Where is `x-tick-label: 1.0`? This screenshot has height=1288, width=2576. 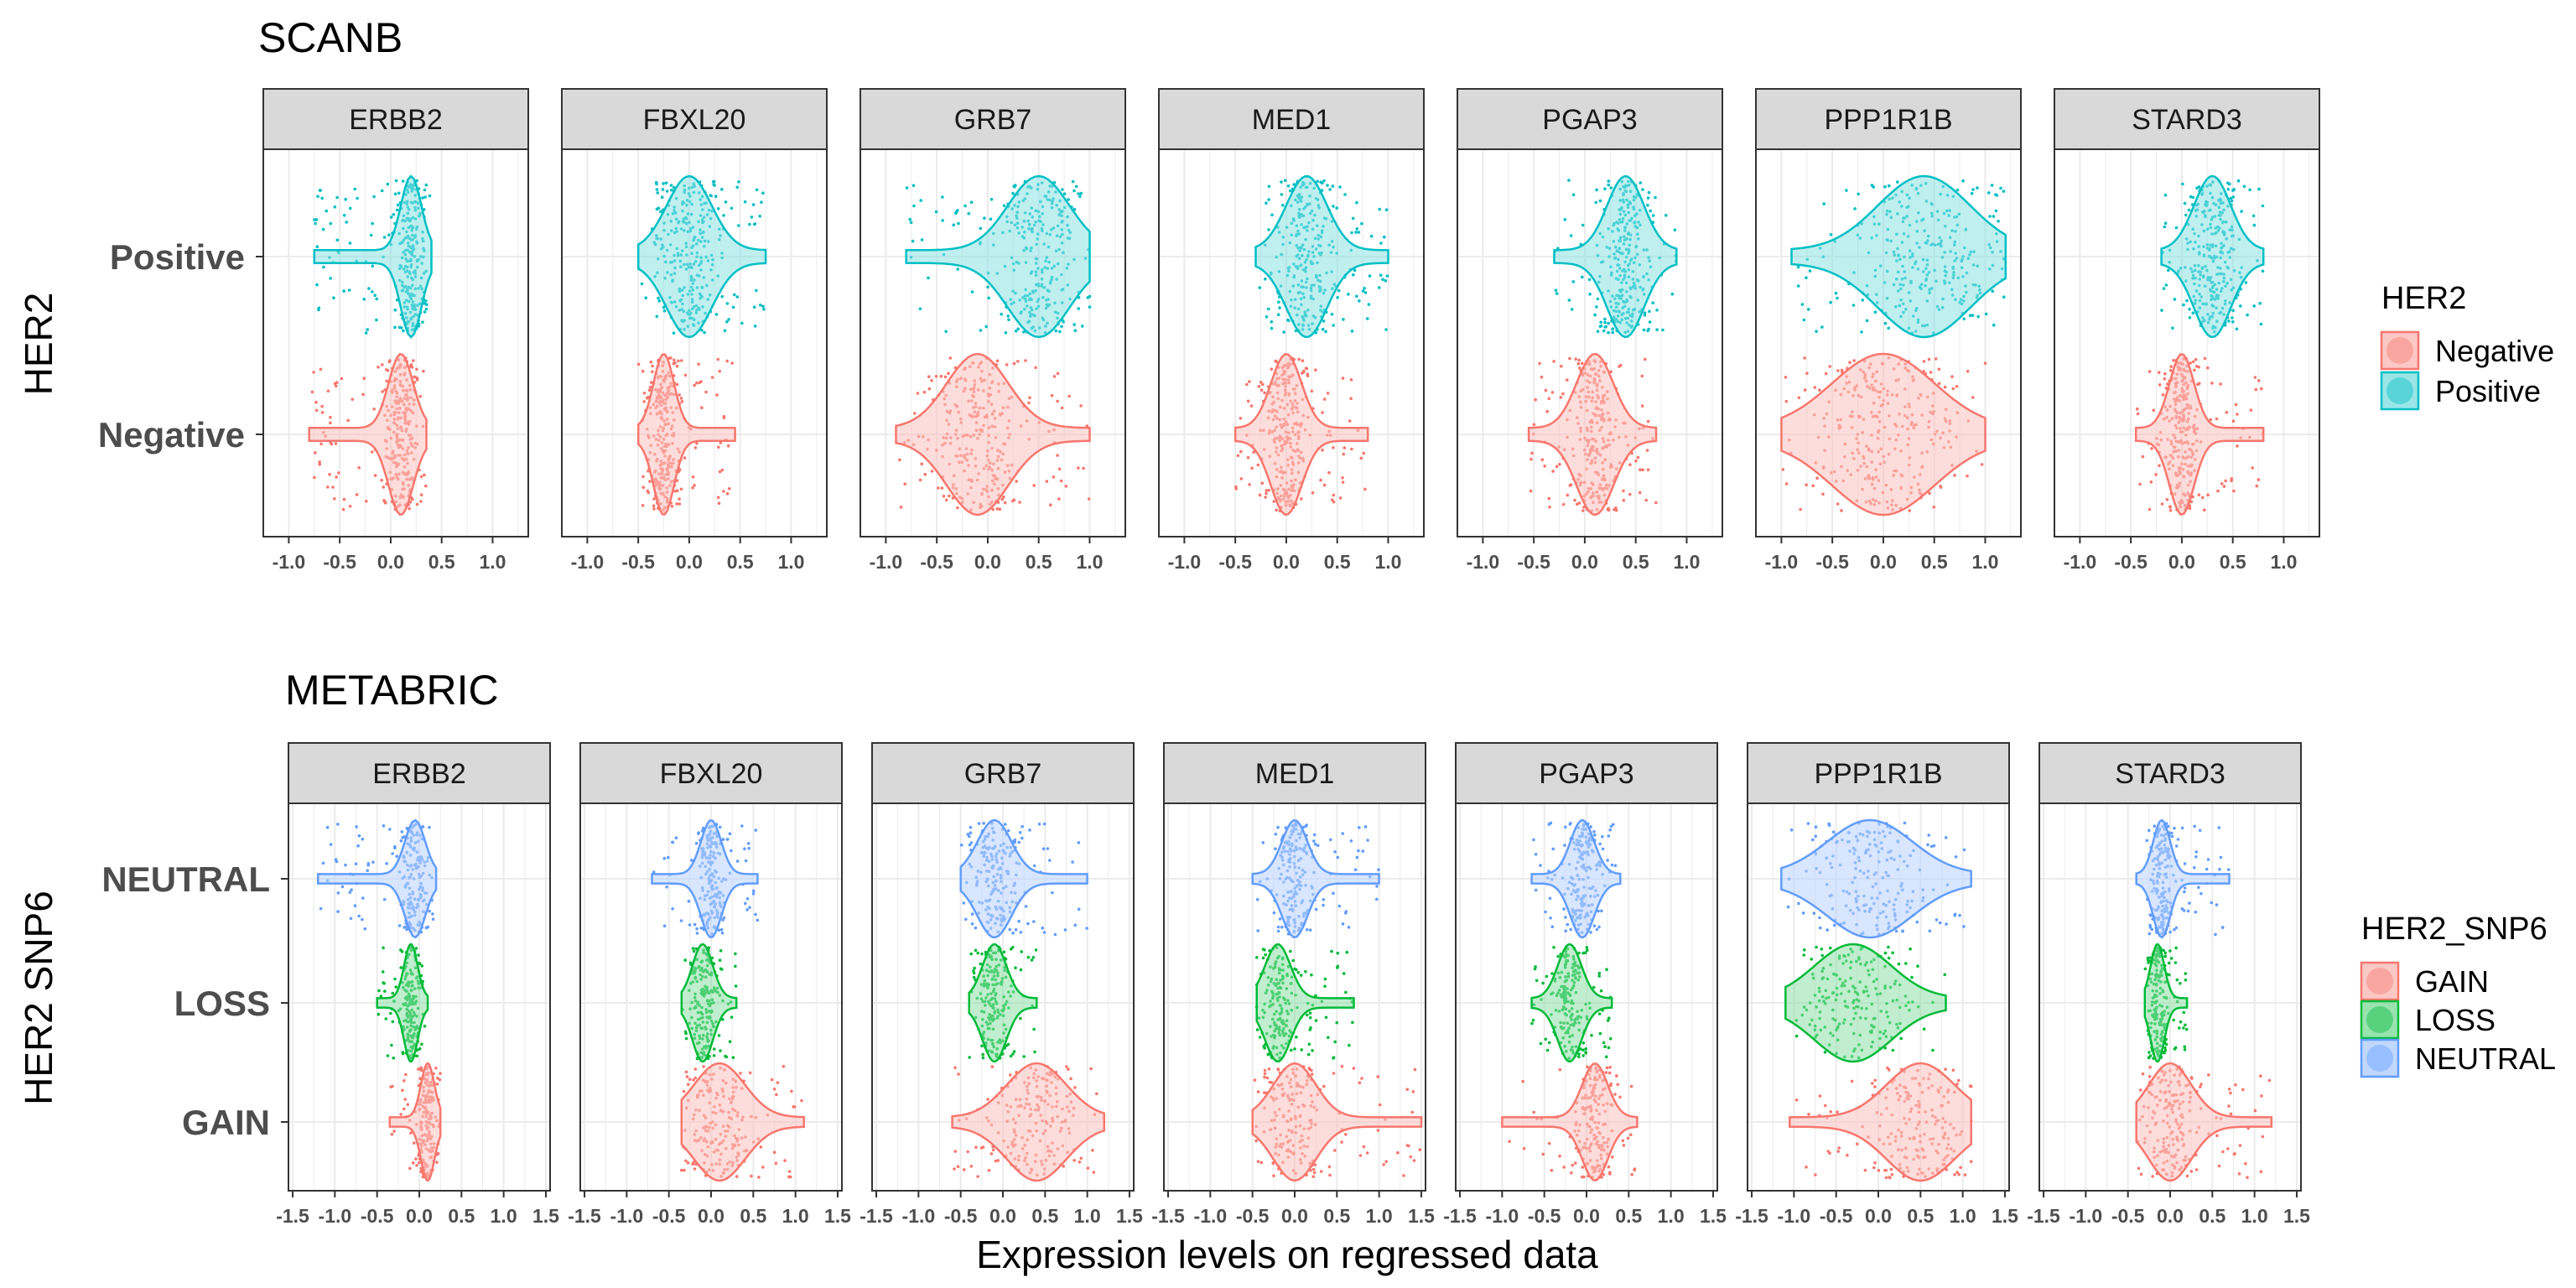 x-tick-label: 1.0 is located at coordinates (1984, 562).